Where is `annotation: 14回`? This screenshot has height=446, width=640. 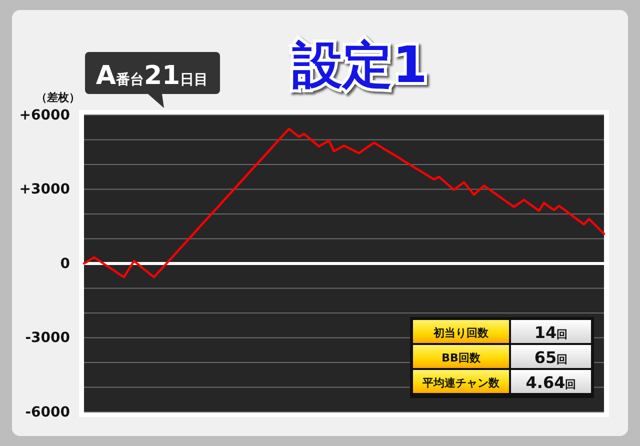
annotation: 14回 is located at coordinates (551, 332).